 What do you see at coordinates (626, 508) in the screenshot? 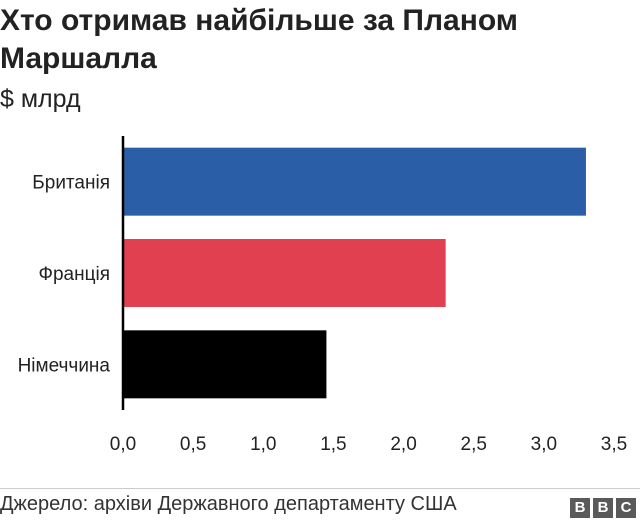
I see `bbc-logo-letter: C` at bounding box center [626, 508].